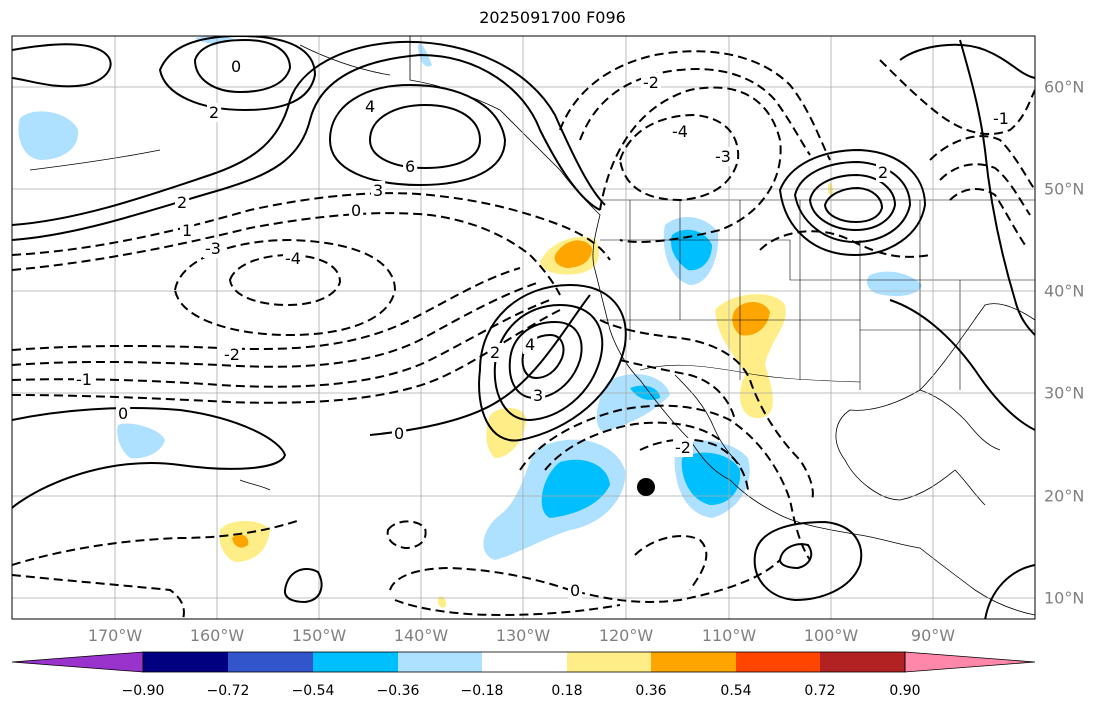  I want to click on colorbar-extend-low, so click(77, 662).